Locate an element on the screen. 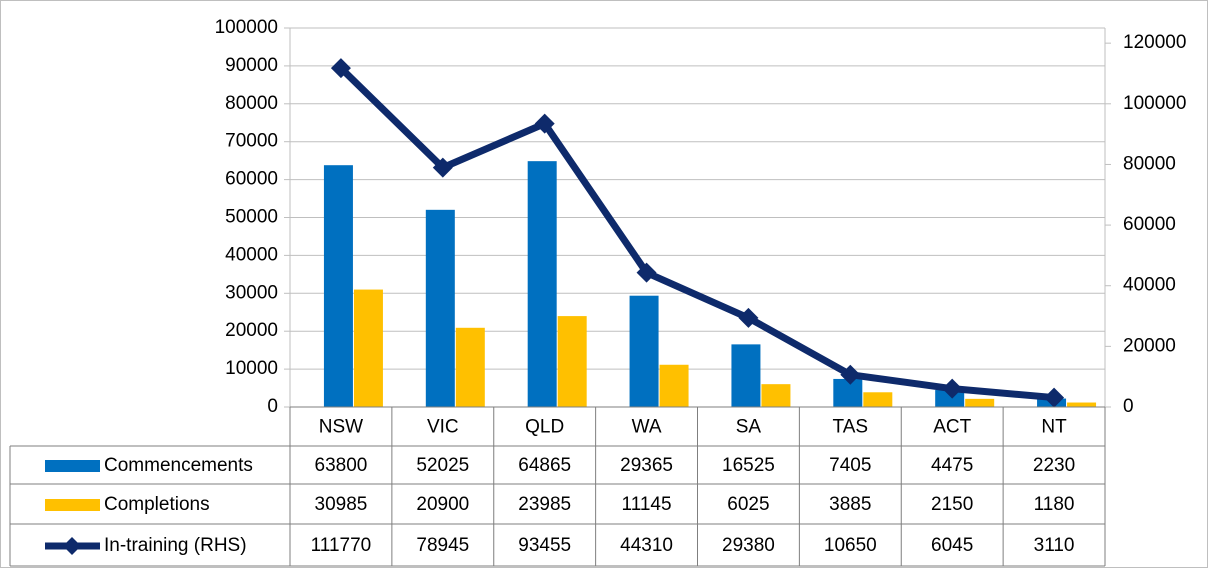  y2-tick-label: 80000 is located at coordinates (1149, 163).